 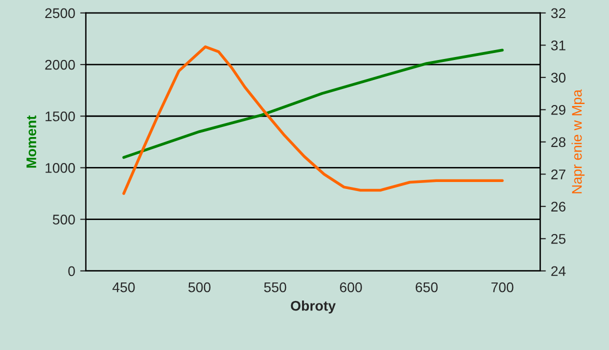 I want to click on y2-tick-label: 31, so click(x=558, y=45).